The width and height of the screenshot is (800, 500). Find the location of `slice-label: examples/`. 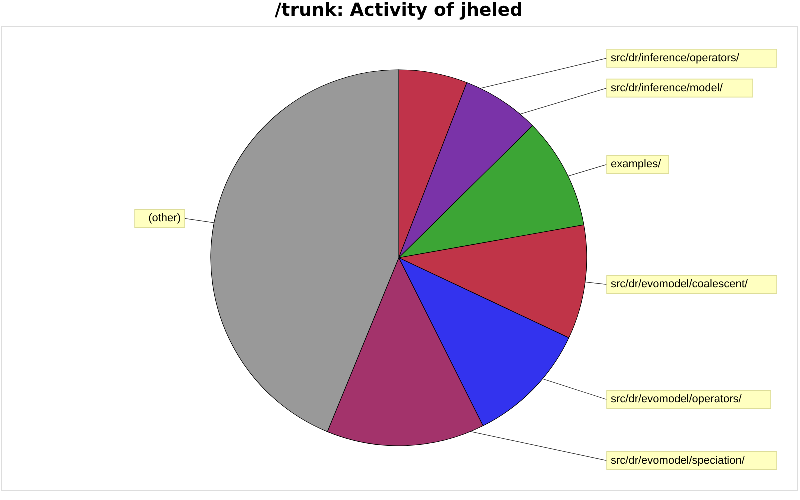

slice-label: examples/ is located at coordinates (636, 164).